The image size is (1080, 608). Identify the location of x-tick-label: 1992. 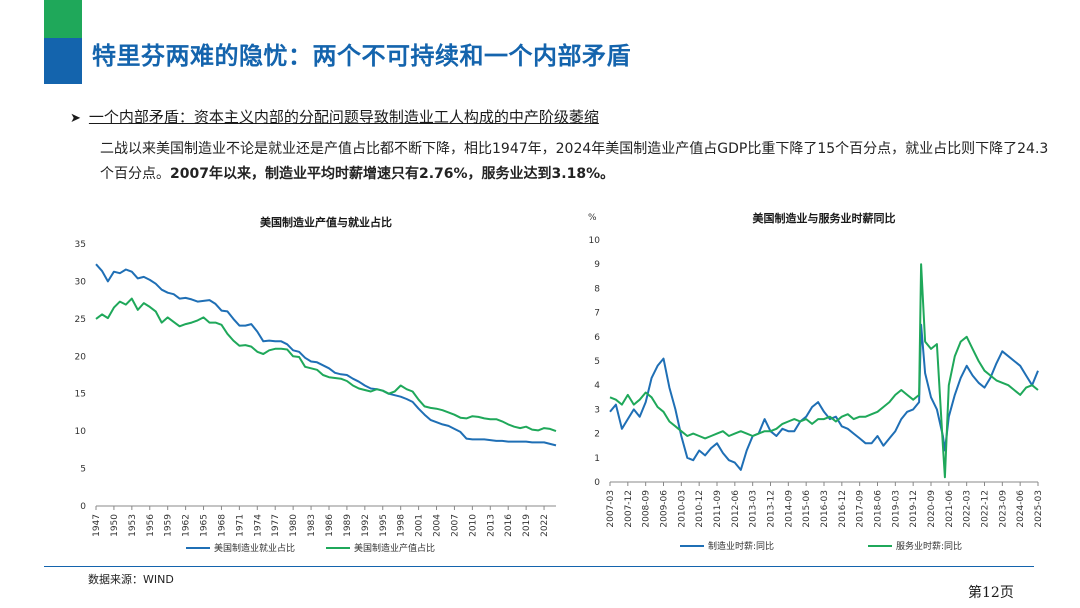
(366, 525).